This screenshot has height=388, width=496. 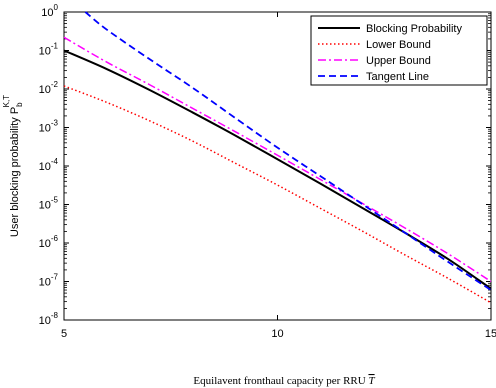 I want to click on legend-label: Upper Bound, so click(x=398, y=61).